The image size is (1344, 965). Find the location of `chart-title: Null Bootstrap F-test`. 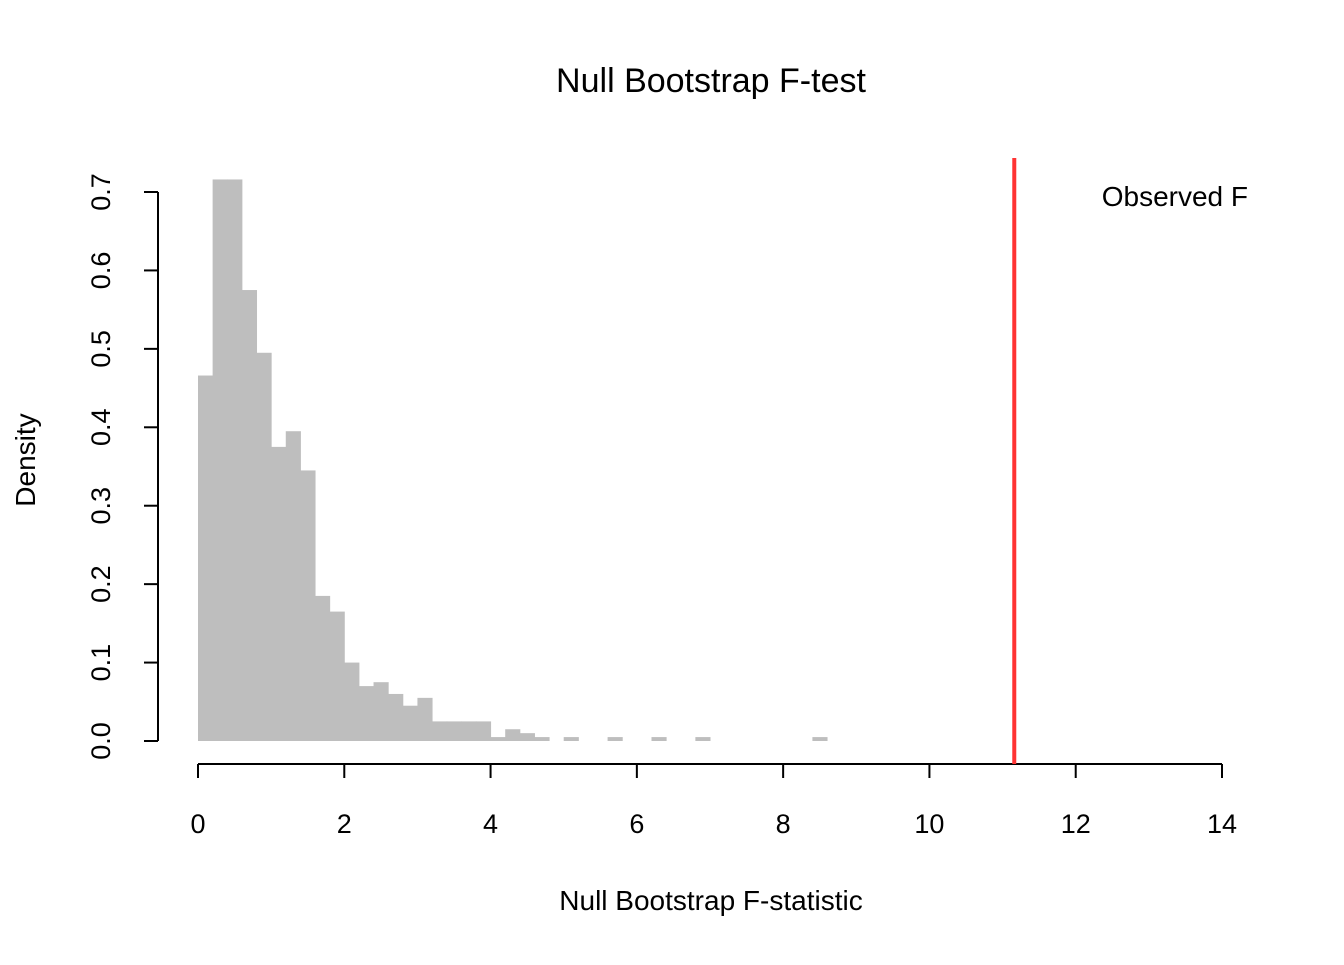

chart-title: Null Bootstrap F-test is located at coordinates (711, 81).